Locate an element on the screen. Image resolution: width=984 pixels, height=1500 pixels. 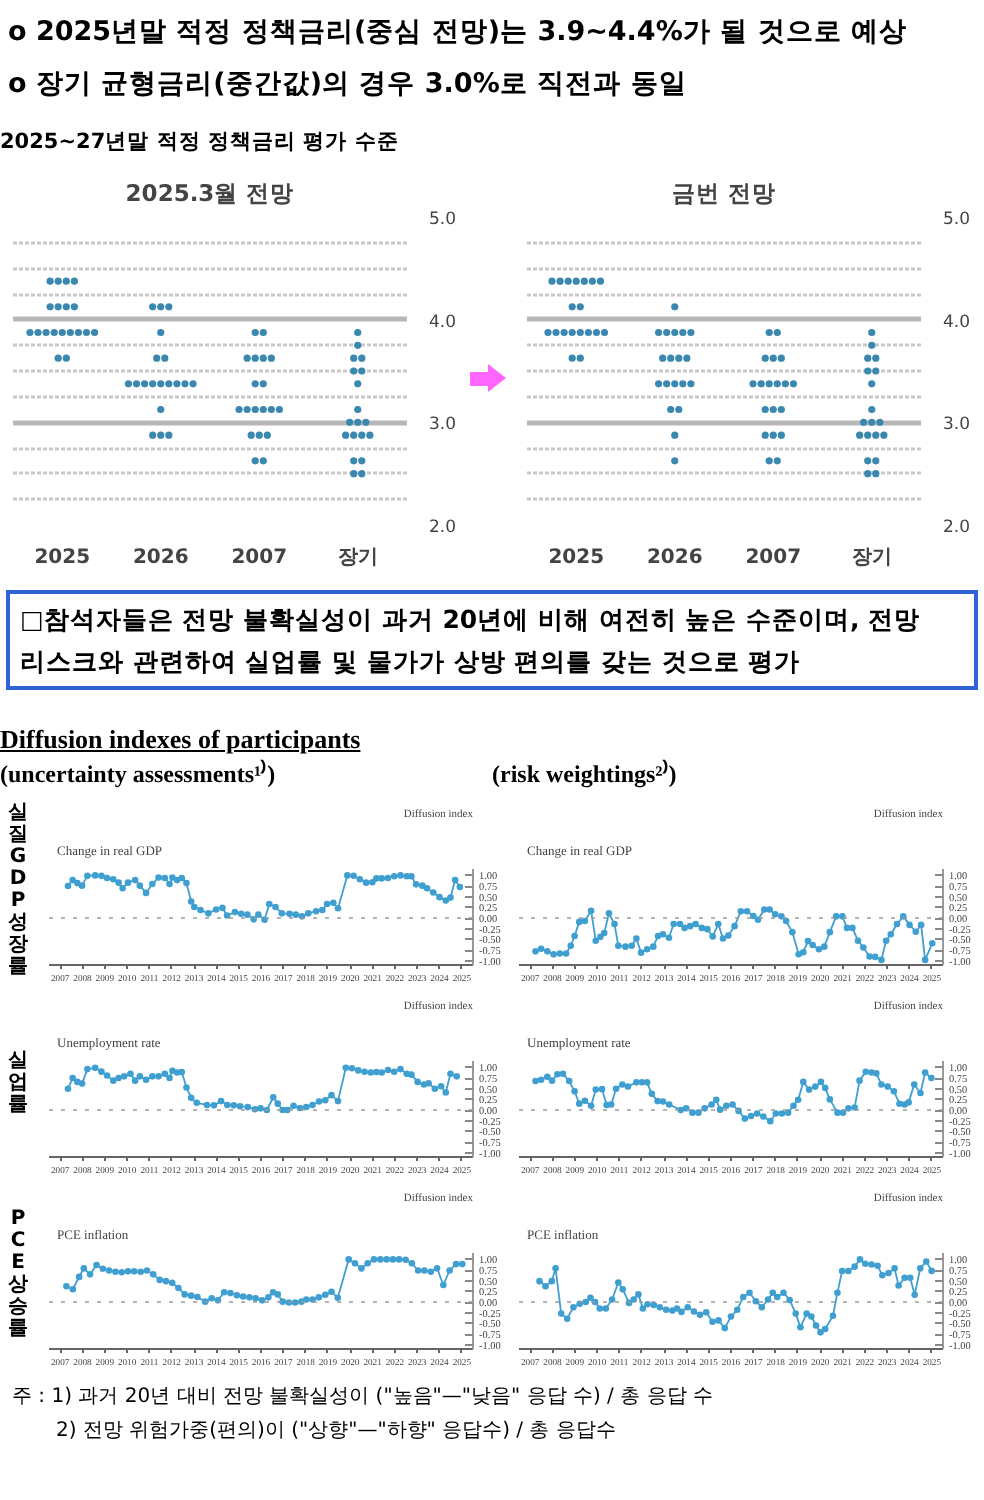
text: (risk weightings²⁾) is located at coordinates (584, 775).